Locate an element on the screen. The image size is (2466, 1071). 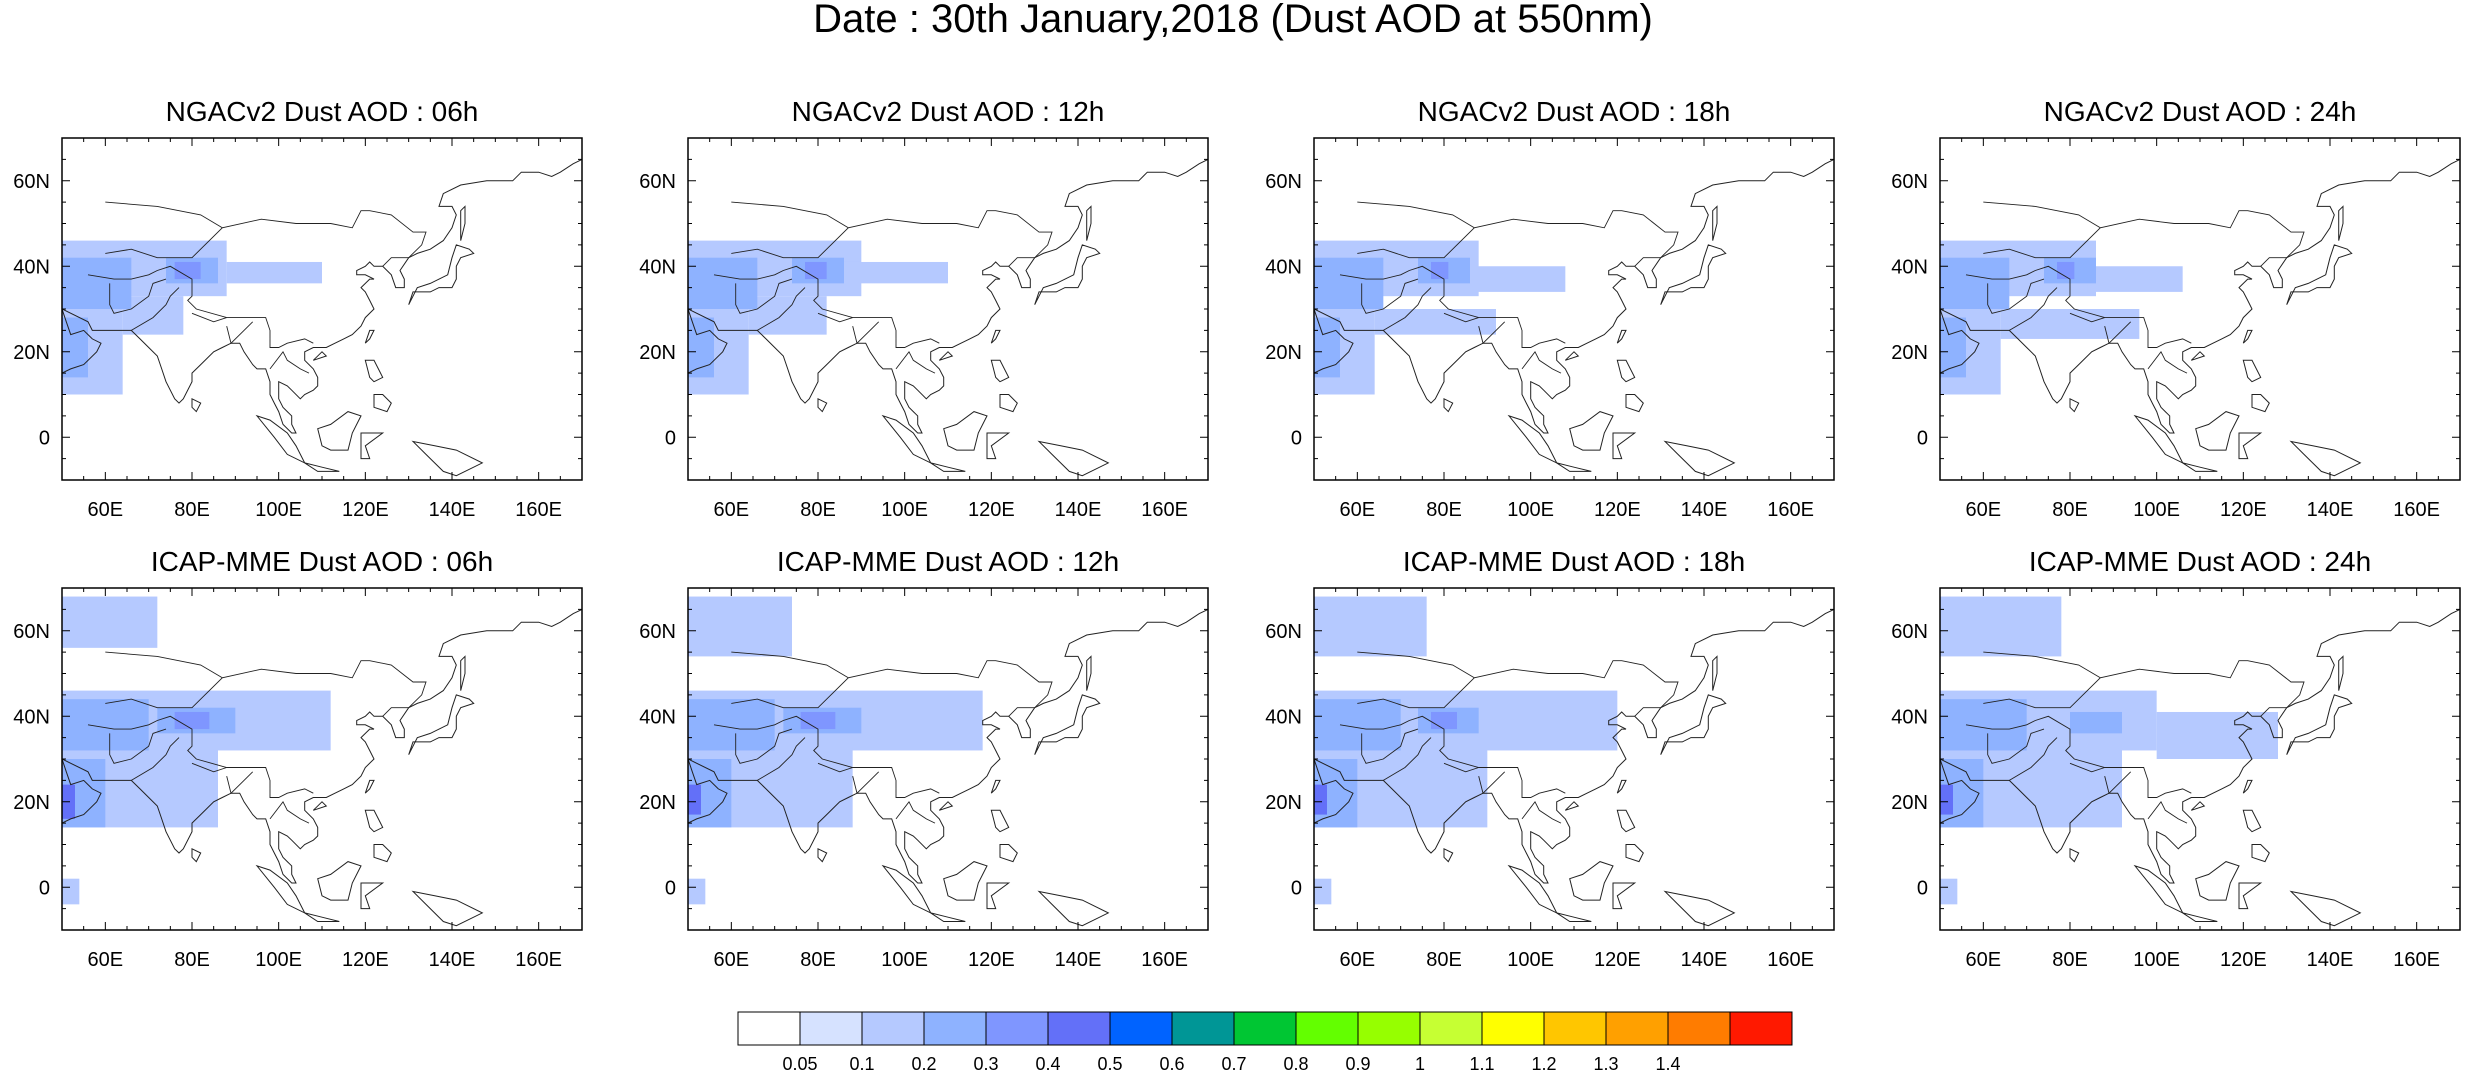
colorbar-label: 0.8 is located at coordinates (1295, 1062).